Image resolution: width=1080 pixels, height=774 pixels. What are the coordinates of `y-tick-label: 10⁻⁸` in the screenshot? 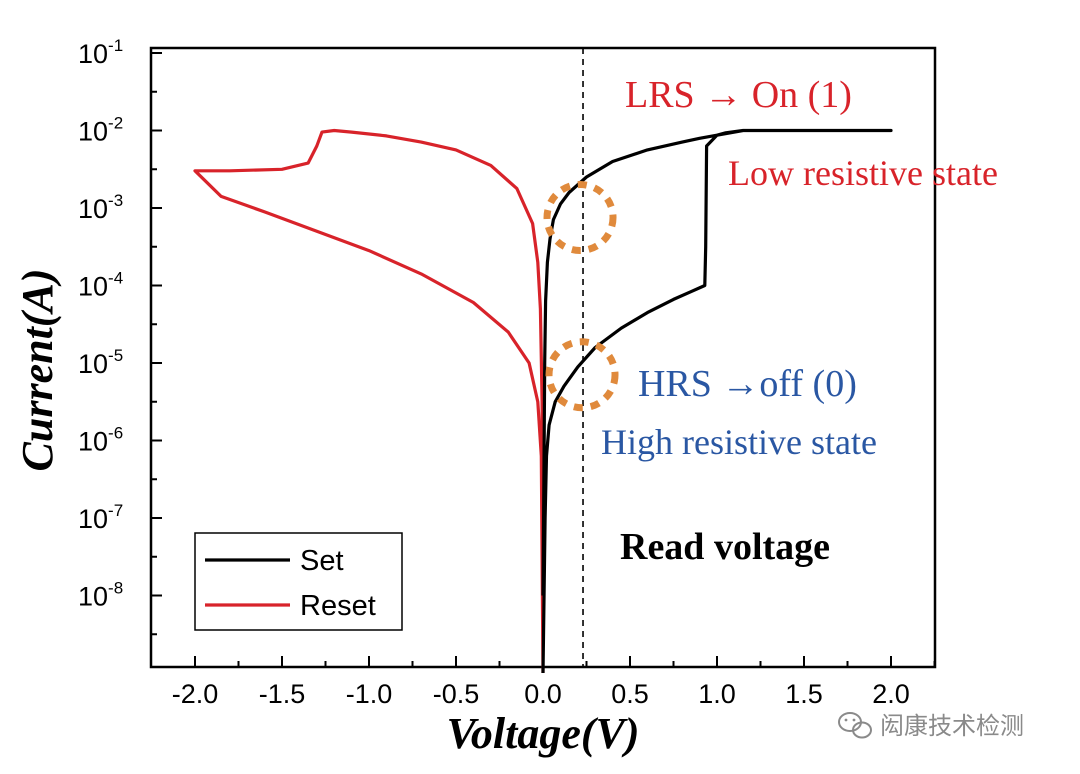 It's located at (100, 595).